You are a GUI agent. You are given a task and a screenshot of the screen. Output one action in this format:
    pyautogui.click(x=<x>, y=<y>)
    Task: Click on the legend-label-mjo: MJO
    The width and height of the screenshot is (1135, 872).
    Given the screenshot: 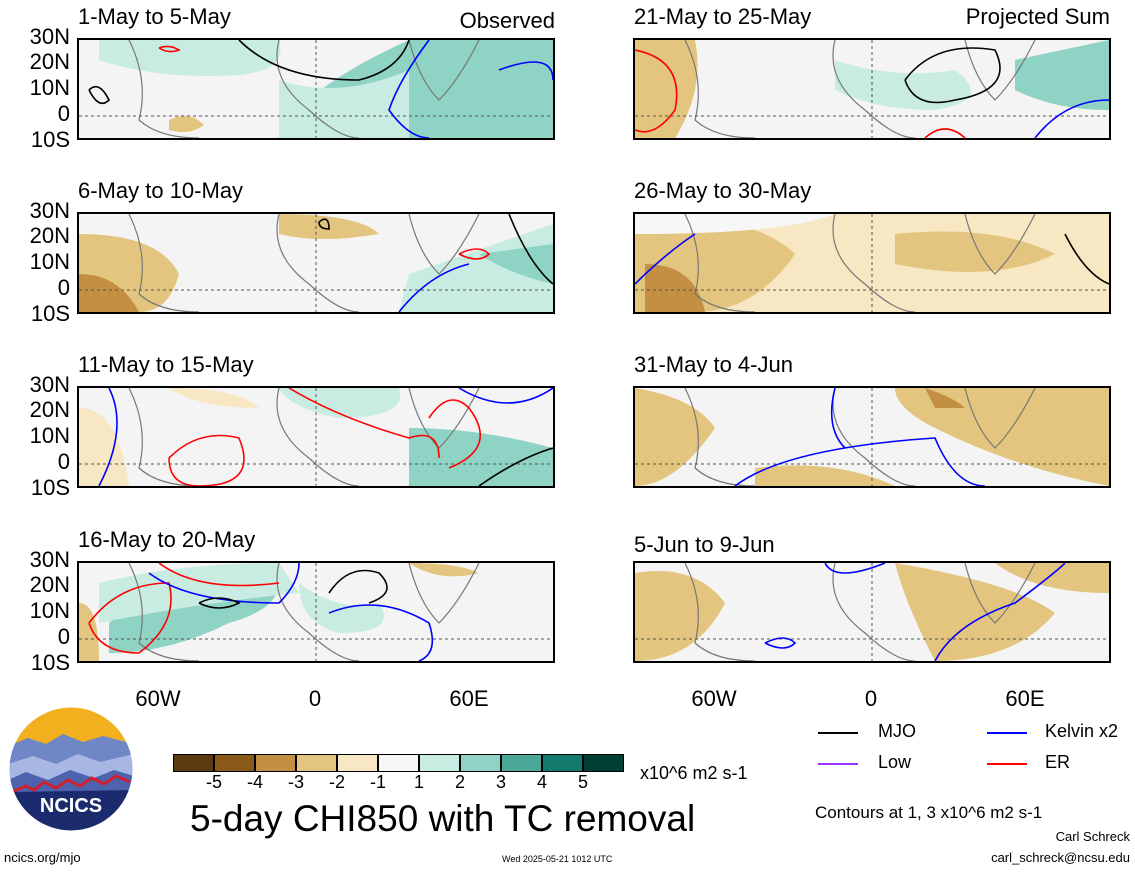 What is the action you would take?
    pyautogui.click(x=897, y=731)
    